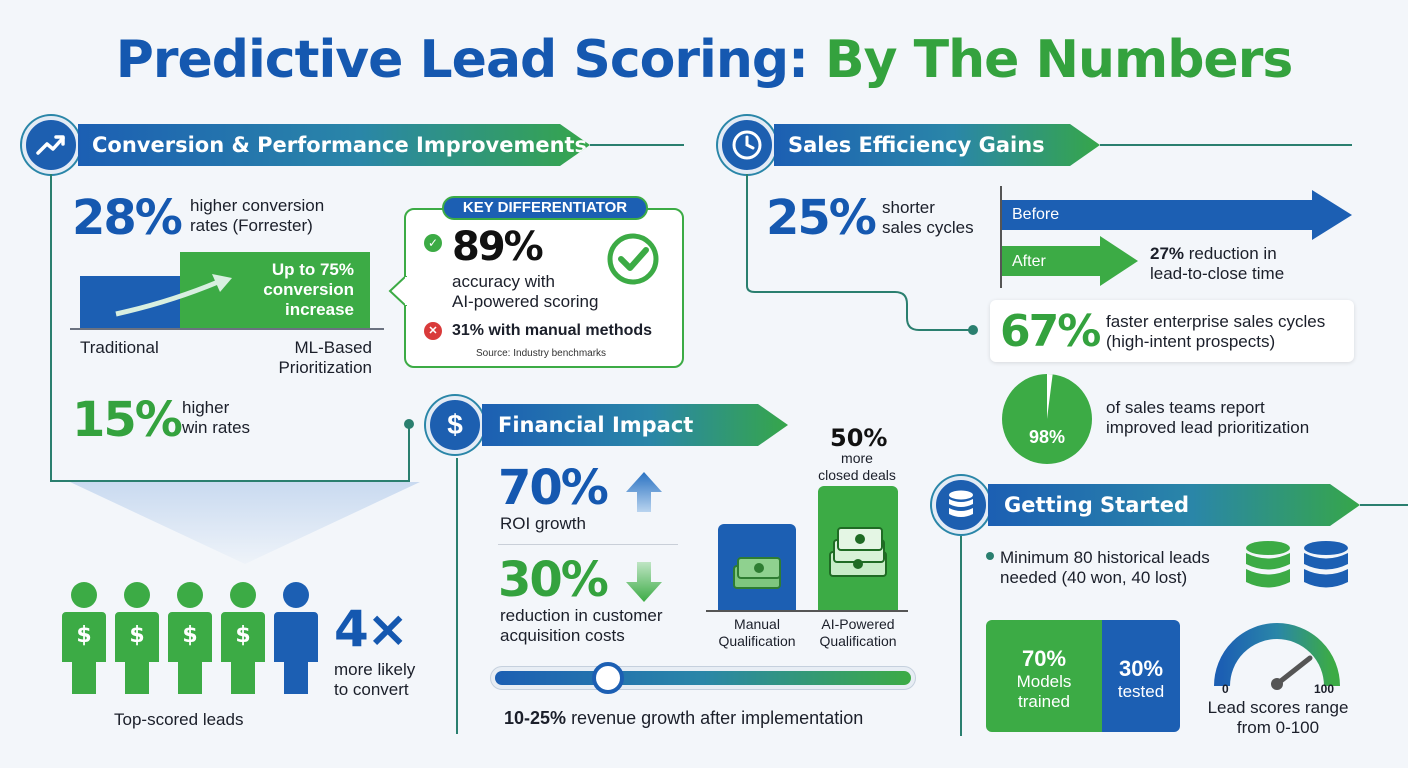 Image resolution: width=1408 pixels, height=768 pixels. What do you see at coordinates (1058, 60) in the screenshot?
I see `title-part2: By The Numbers` at bounding box center [1058, 60].